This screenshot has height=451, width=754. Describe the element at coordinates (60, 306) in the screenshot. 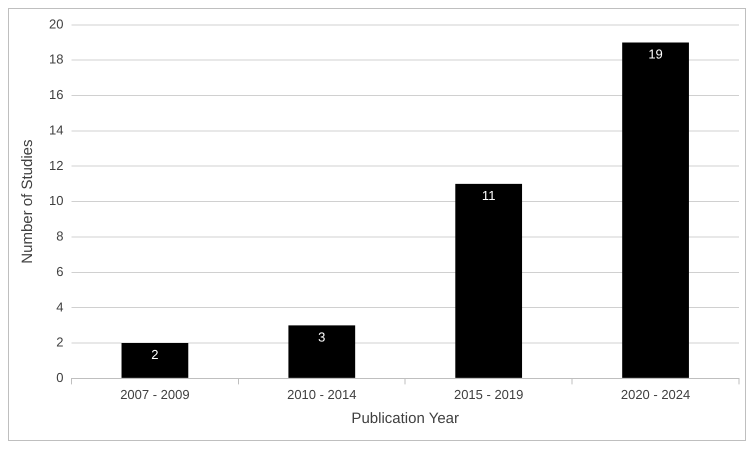

I see `y-tick-label: 4` at that location.